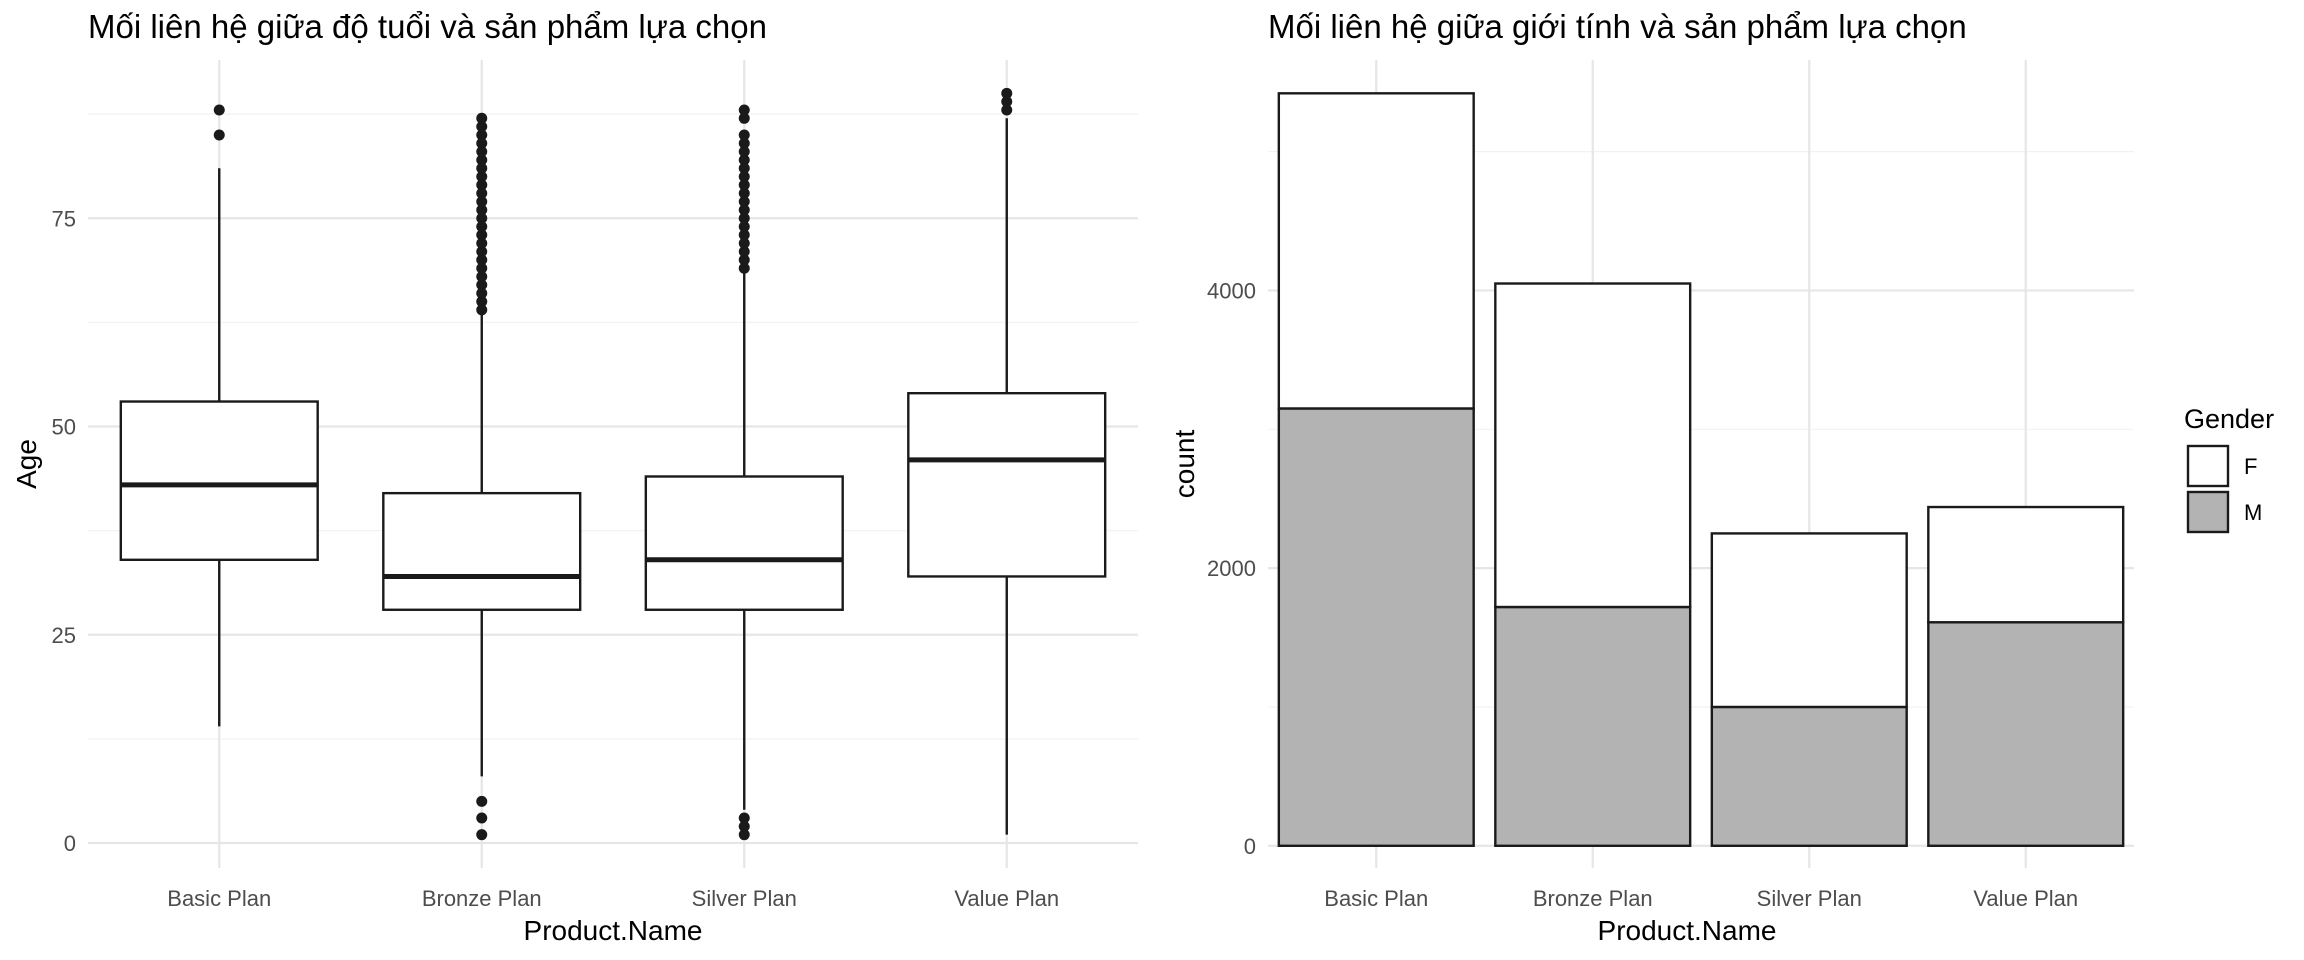 This screenshot has width=2304, height=960. I want to click on y-tick-label: 4000, so click(1231, 290).